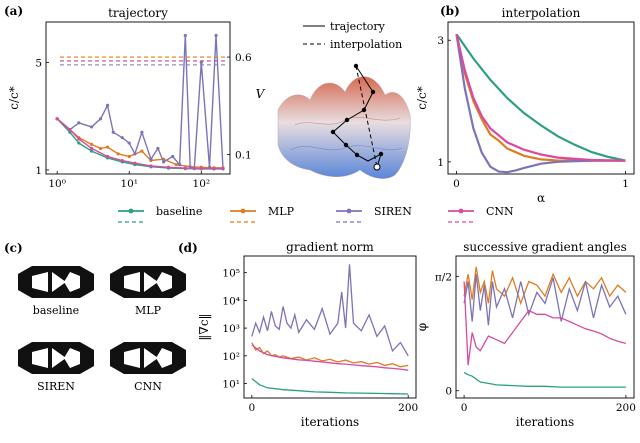 The image size is (640, 443). Describe the element at coordinates (231, 329) in the screenshot. I see `y-tick-label: 10³` at that location.